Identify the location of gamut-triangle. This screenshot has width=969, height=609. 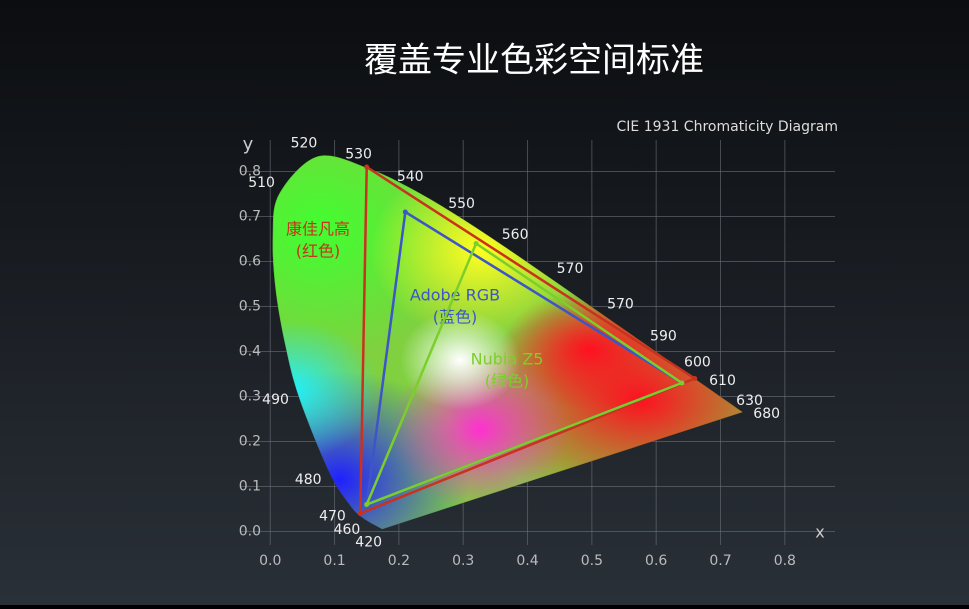
(524, 374).